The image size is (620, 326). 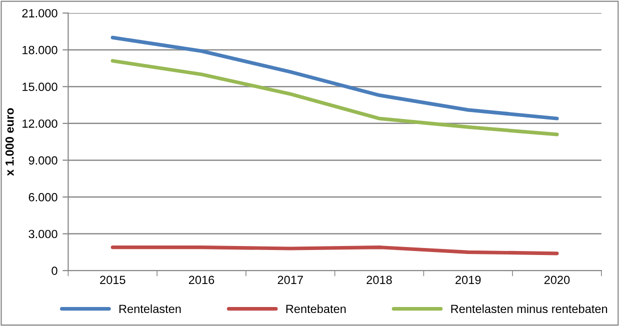 I want to click on x-tick-label: 2017, so click(x=290, y=280).